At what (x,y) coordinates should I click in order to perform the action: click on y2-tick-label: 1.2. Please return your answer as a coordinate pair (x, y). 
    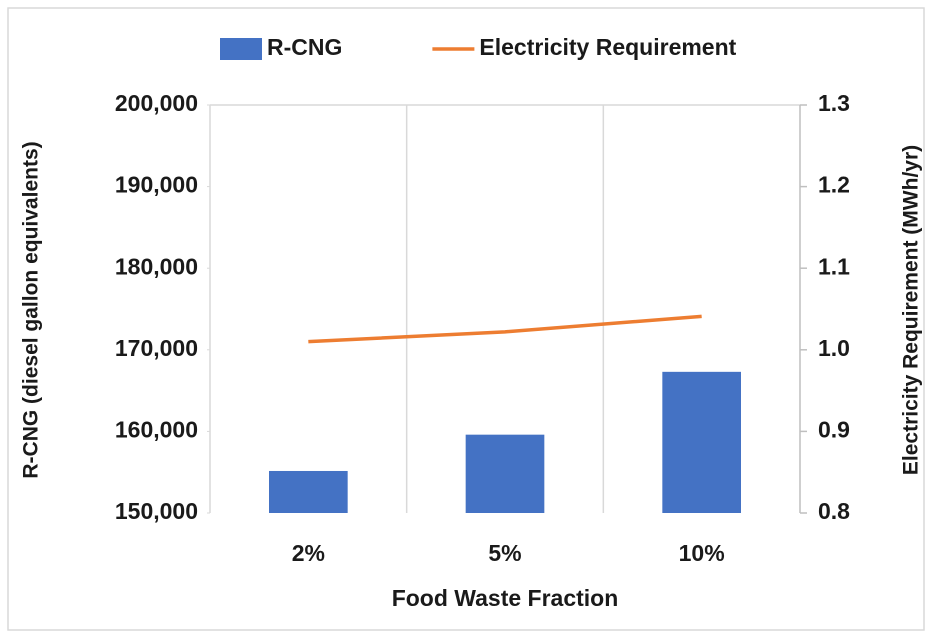
    Looking at the image, I should click on (834, 185).